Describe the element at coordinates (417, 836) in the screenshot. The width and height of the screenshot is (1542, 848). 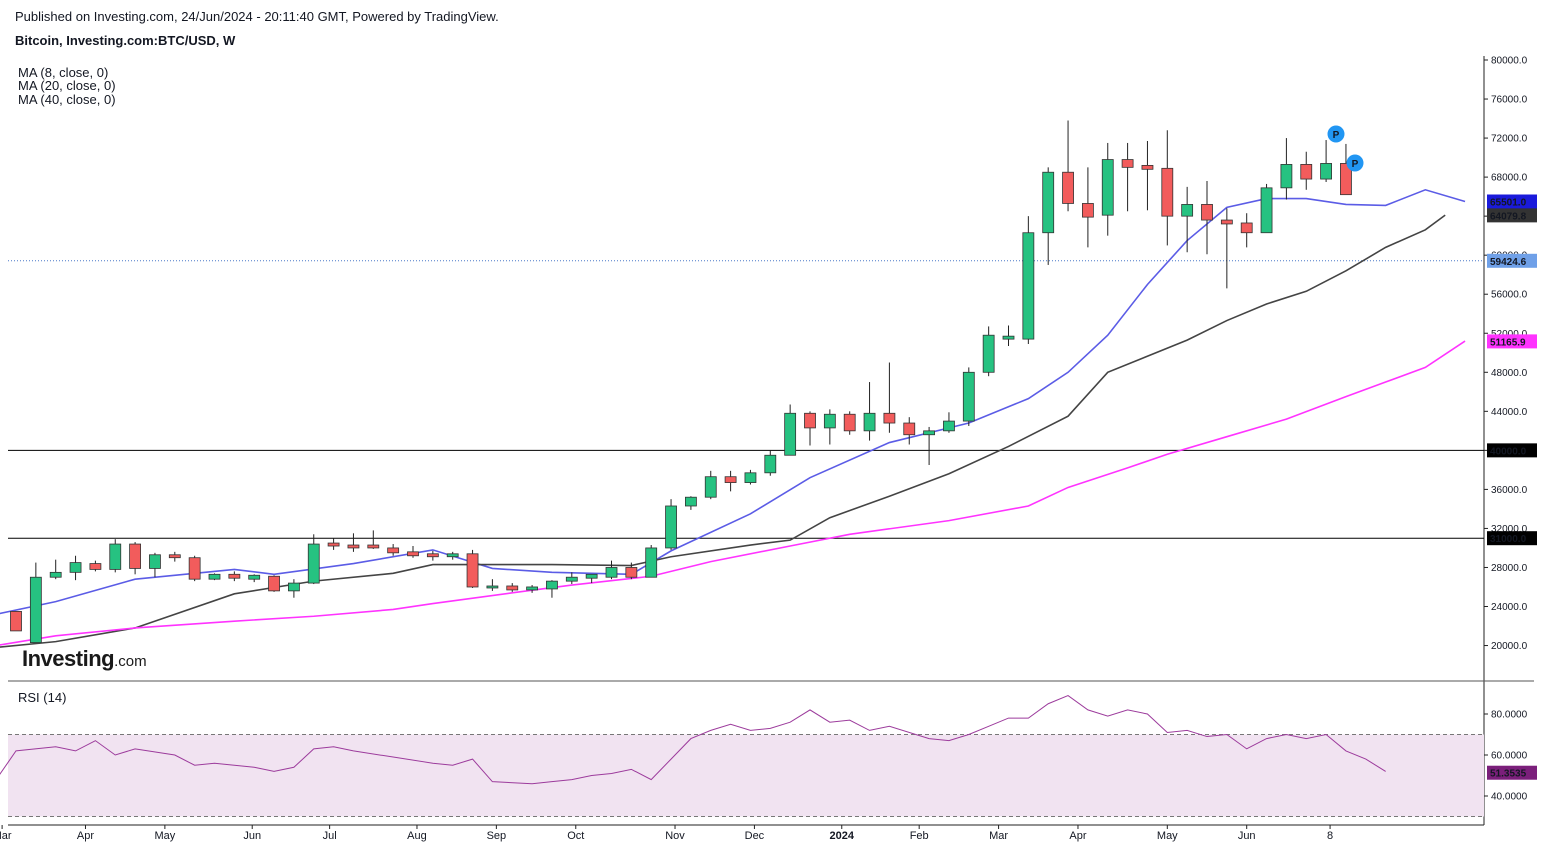
I see `time-tick-label: Aug` at that location.